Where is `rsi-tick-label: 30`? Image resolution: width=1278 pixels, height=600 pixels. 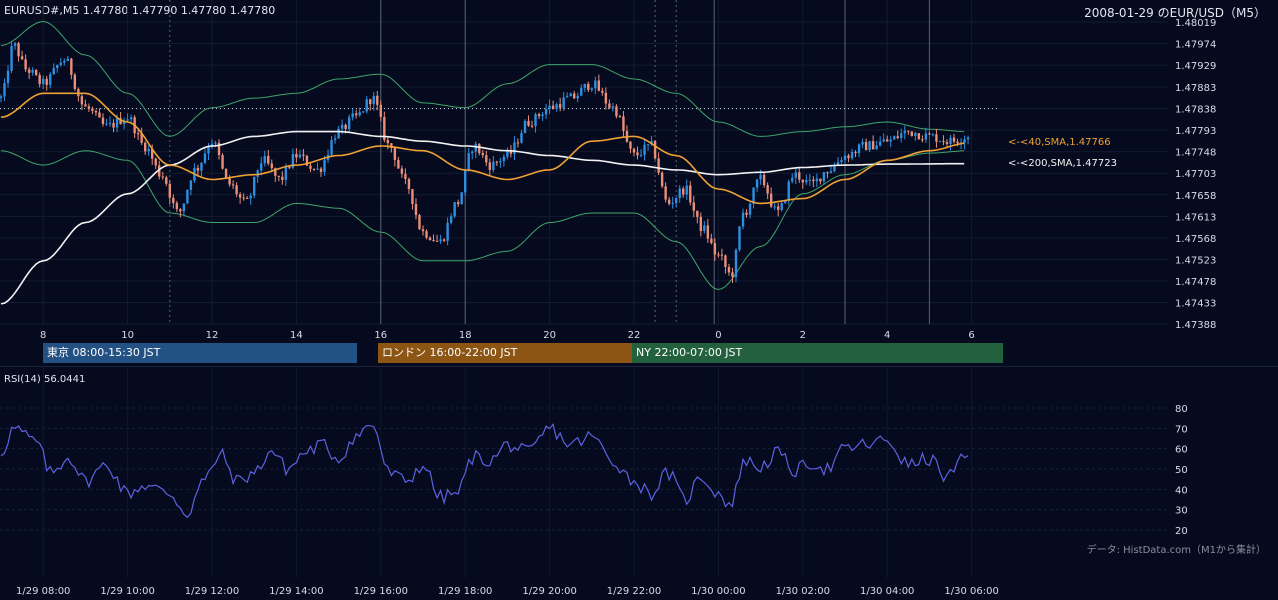 rsi-tick-label: 30 is located at coordinates (1181, 511).